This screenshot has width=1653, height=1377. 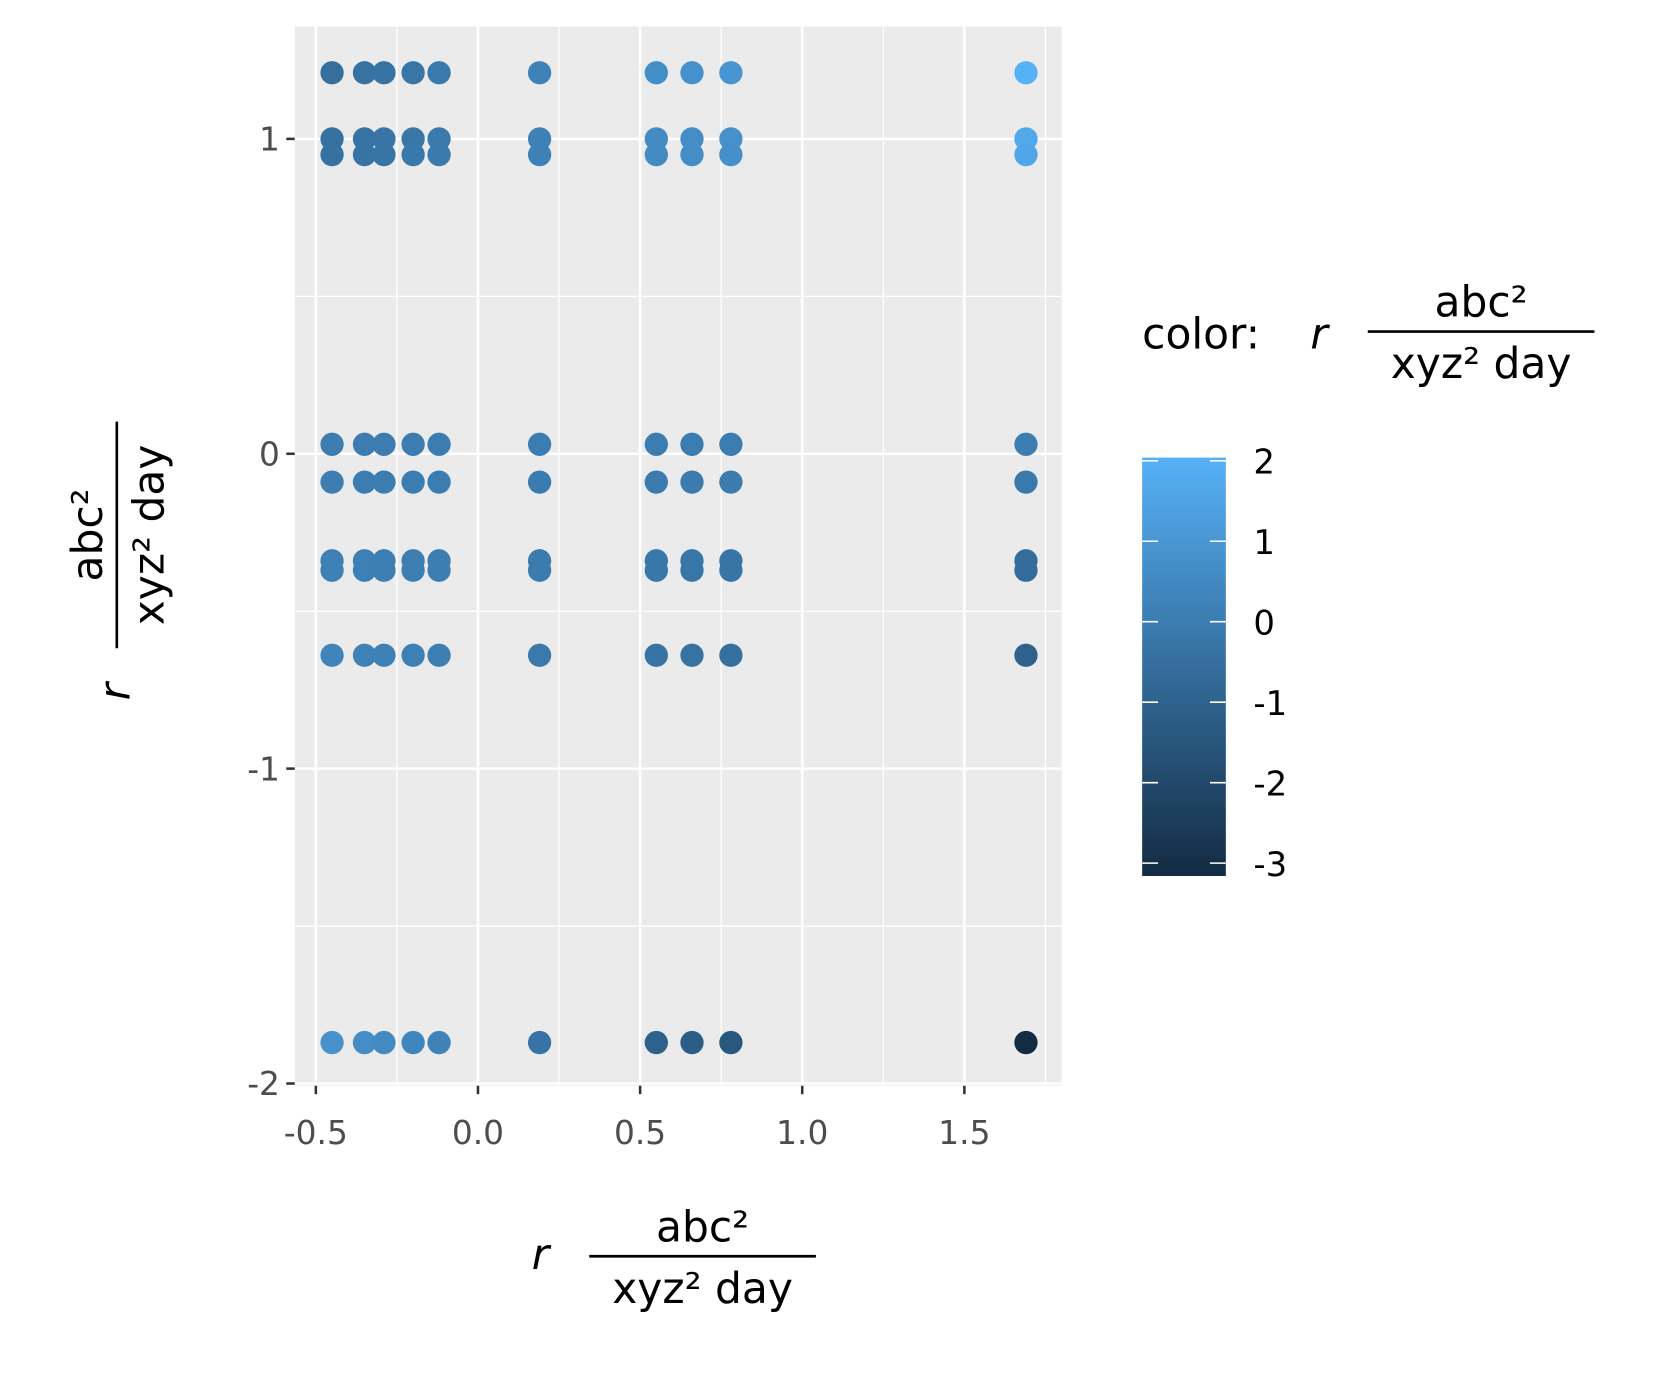 I want to click on colorbar-tick-label: -1, so click(x=1270, y=703).